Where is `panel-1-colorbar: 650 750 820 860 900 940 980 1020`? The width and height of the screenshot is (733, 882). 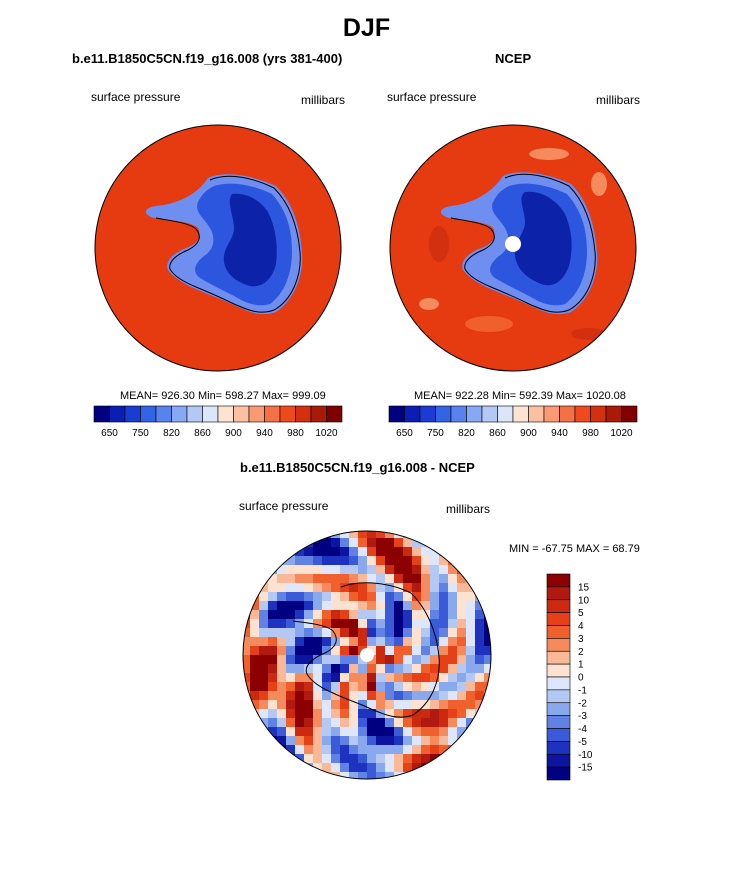 panel-1-colorbar: 650 750 820 860 900 940 980 1020 is located at coordinates (218, 422).